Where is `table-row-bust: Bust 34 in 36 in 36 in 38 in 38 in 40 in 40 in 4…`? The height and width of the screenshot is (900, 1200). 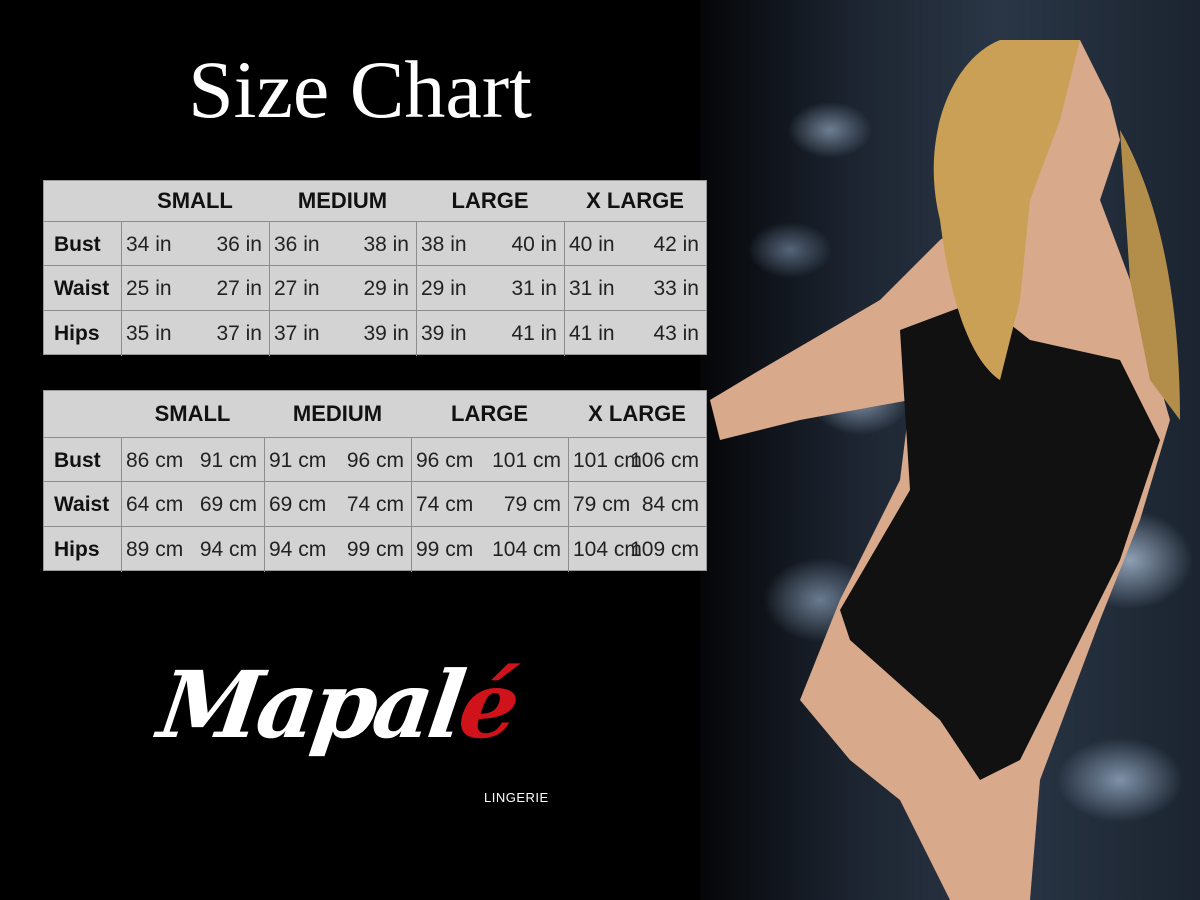 table-row-bust: Bust 34 in 36 in 36 in 38 in 38 in 40 in 40 in 4… is located at coordinates (375, 244).